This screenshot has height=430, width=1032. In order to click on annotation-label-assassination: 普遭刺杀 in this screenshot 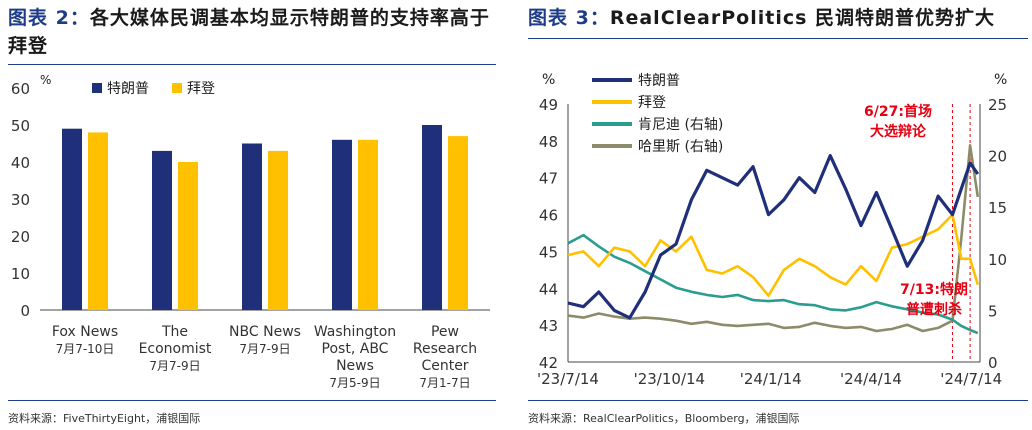, I will do `click(934, 309)`.